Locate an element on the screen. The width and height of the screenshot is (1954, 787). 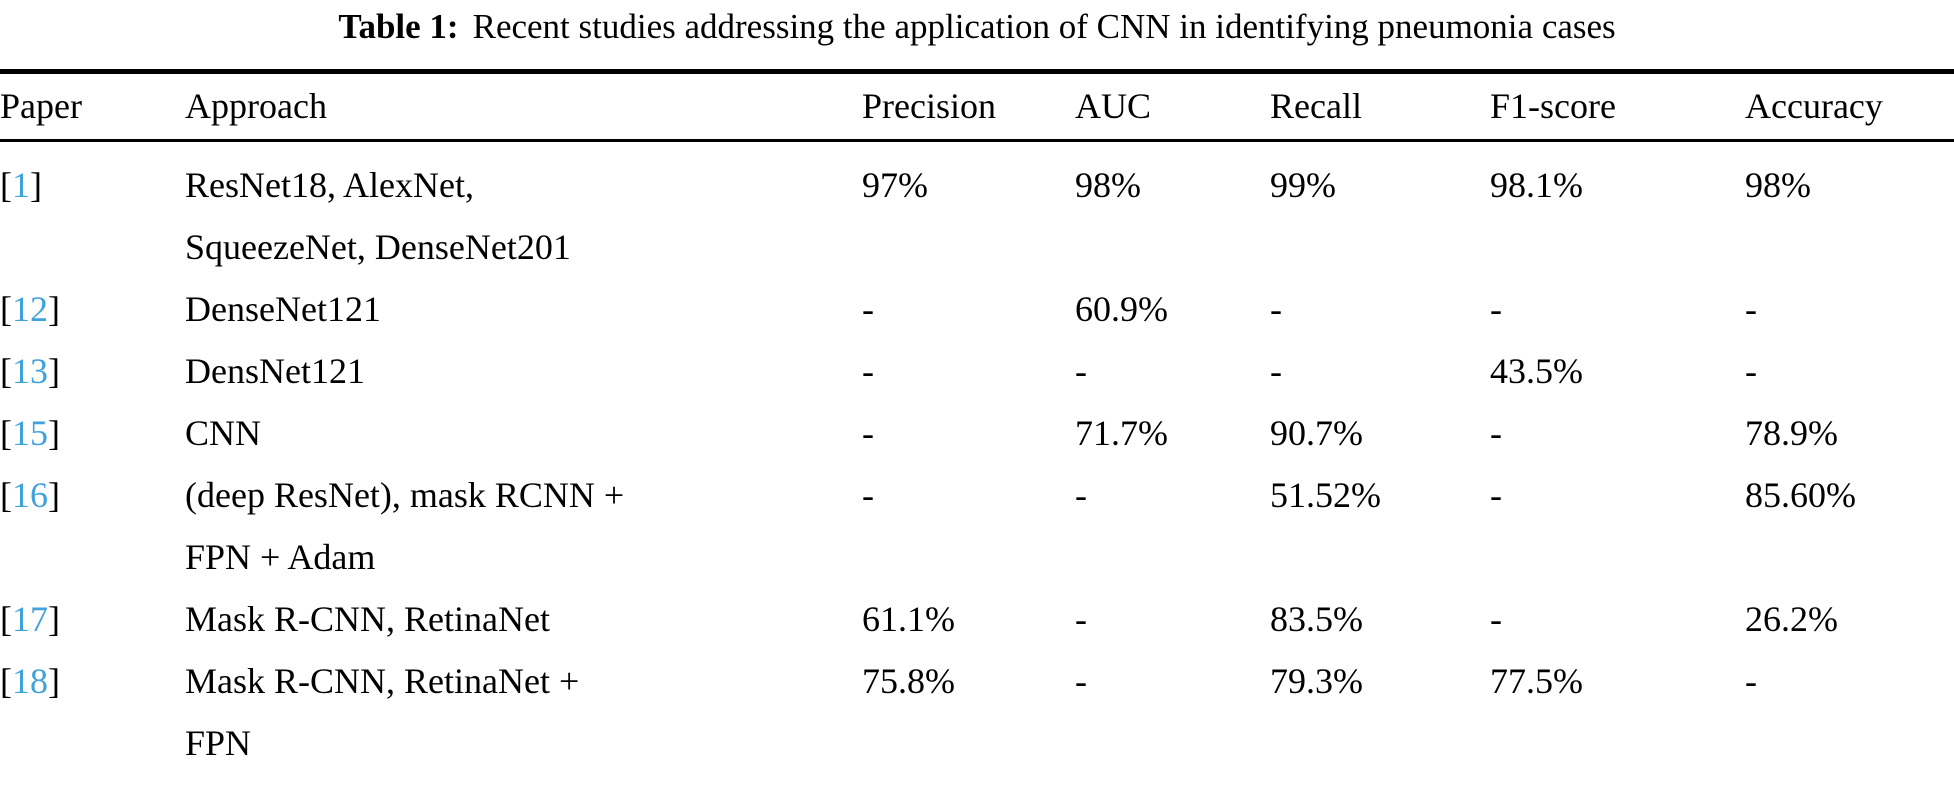
citation-link: 12 is located at coordinates (30, 309).